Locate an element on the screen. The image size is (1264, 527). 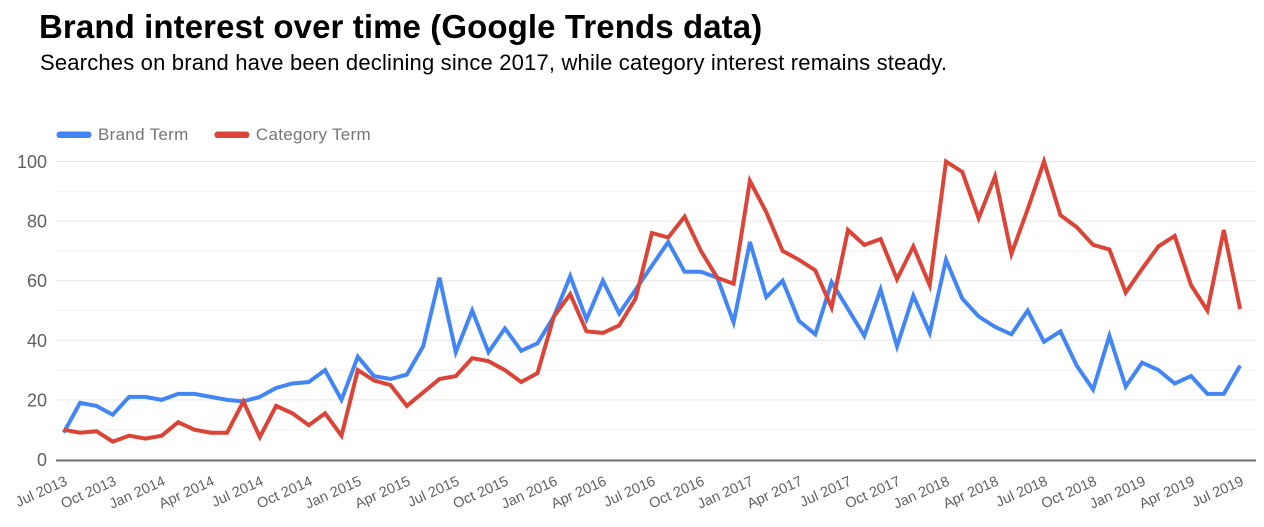
svg-text: 20 is located at coordinates (37, 400).